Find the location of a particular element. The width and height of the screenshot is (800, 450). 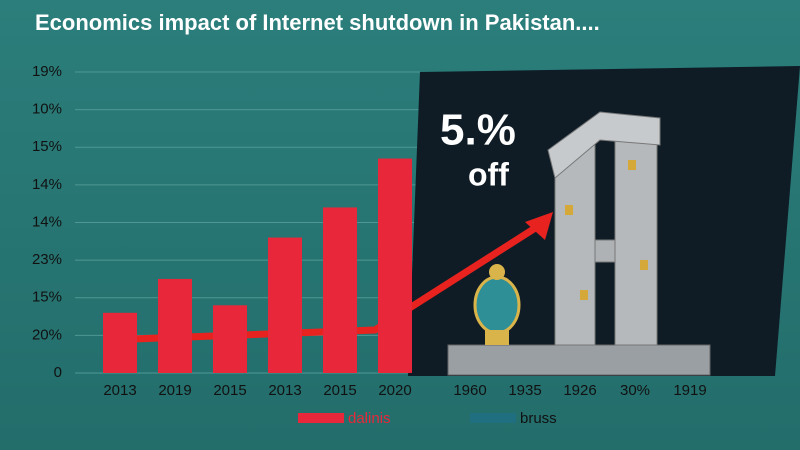

y-tick-label: 0 is located at coordinates (58, 372).